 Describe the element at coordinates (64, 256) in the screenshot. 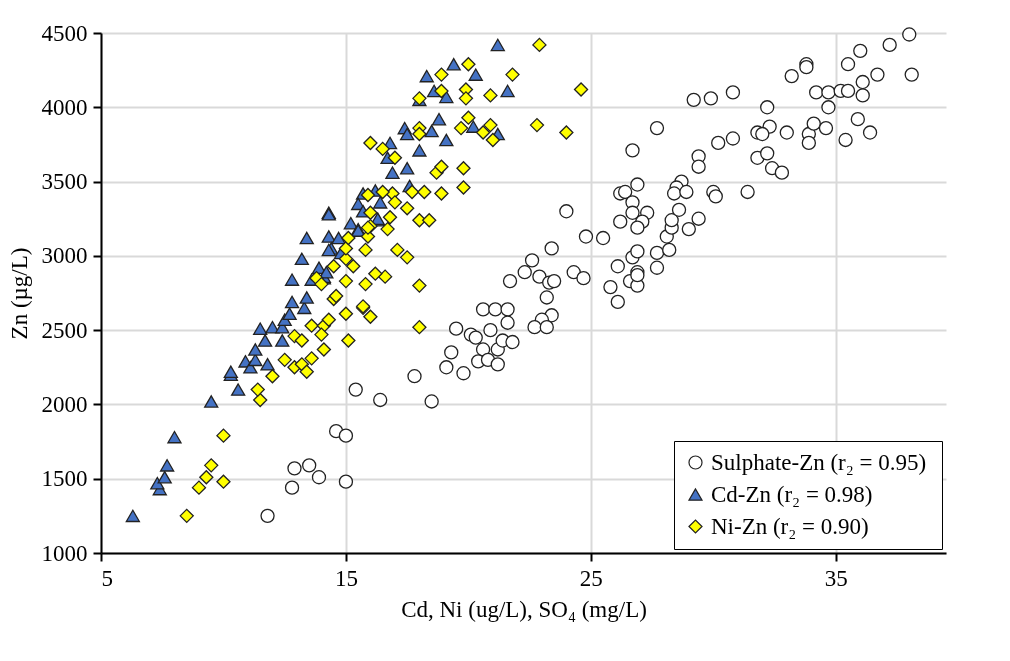

I see `y-tick-label: 3000` at that location.